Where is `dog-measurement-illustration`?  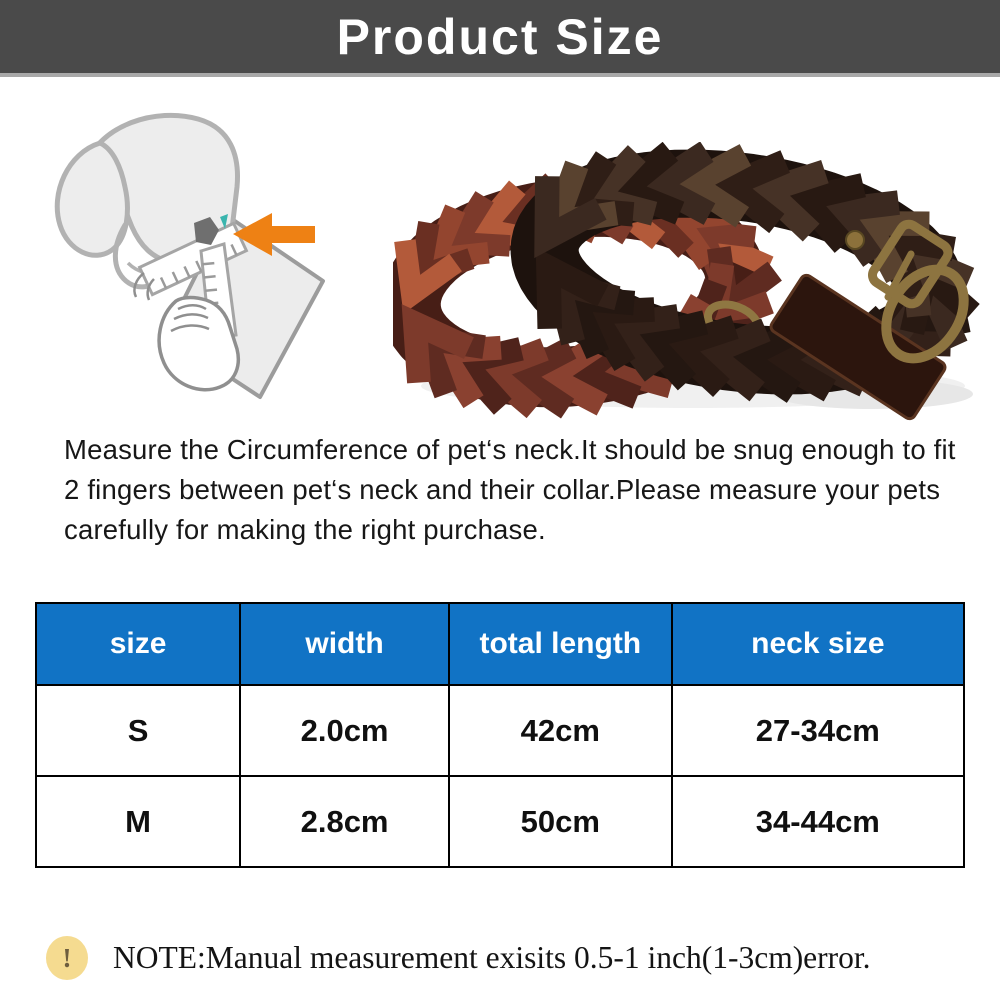 dog-measurement-illustration is located at coordinates (184, 256).